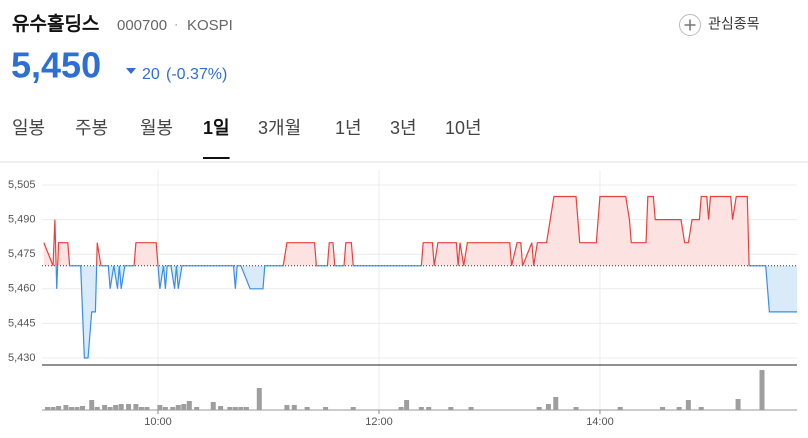 Image resolution: width=808 pixels, height=438 pixels. Describe the element at coordinates (22, 358) in the screenshot. I see `y-tick-label: 5,430` at that location.